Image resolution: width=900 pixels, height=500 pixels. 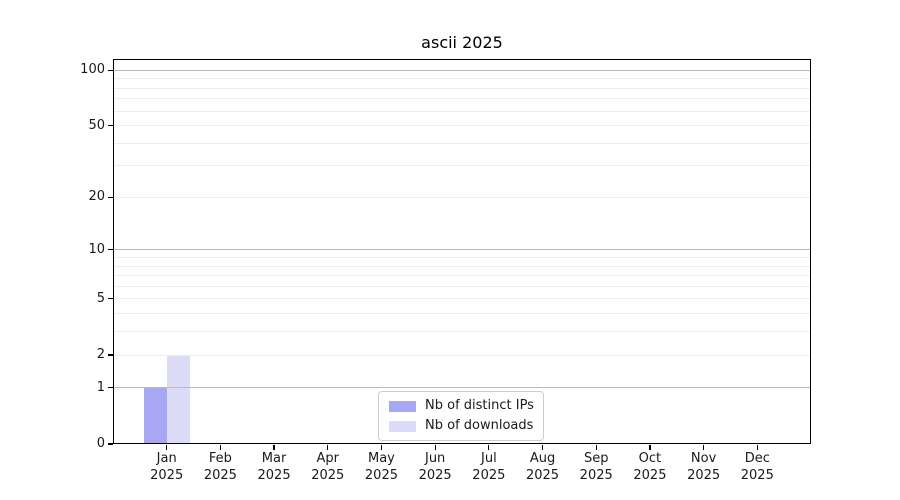 I want to click on x-tick-label: Jul 2025, so click(x=489, y=467).